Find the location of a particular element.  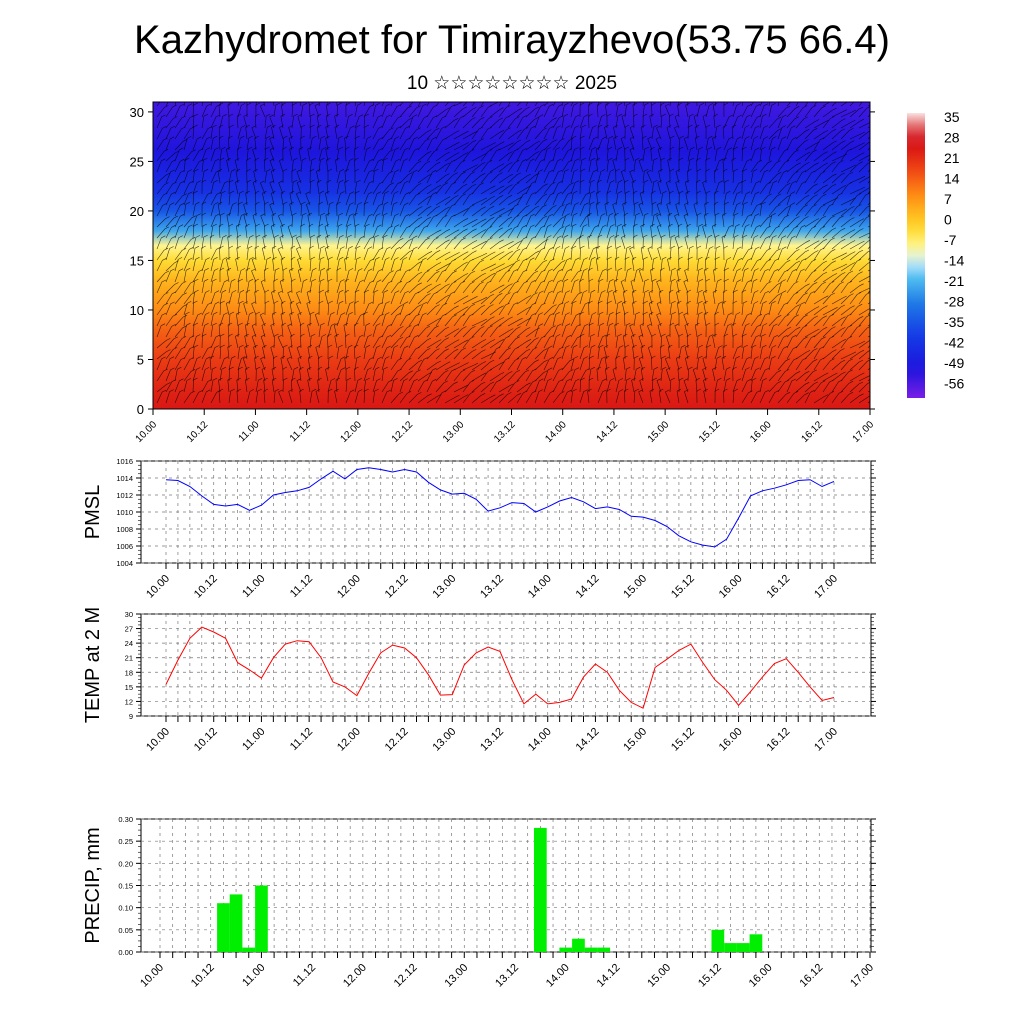

y-tick-label: 1004 is located at coordinates (124, 563).